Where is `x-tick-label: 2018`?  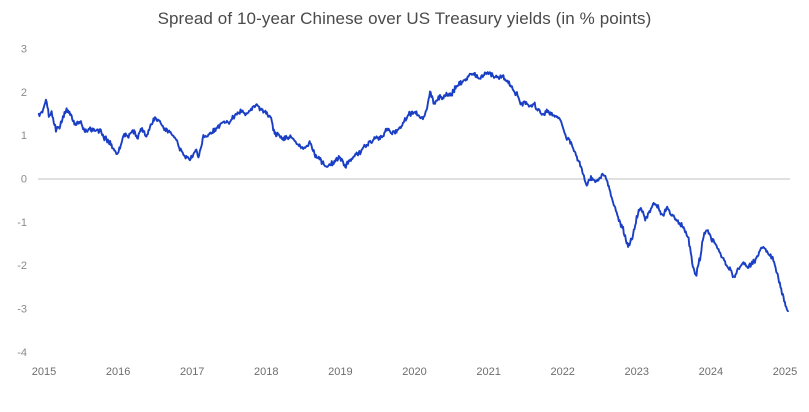
x-tick-label: 2018 is located at coordinates (266, 372).